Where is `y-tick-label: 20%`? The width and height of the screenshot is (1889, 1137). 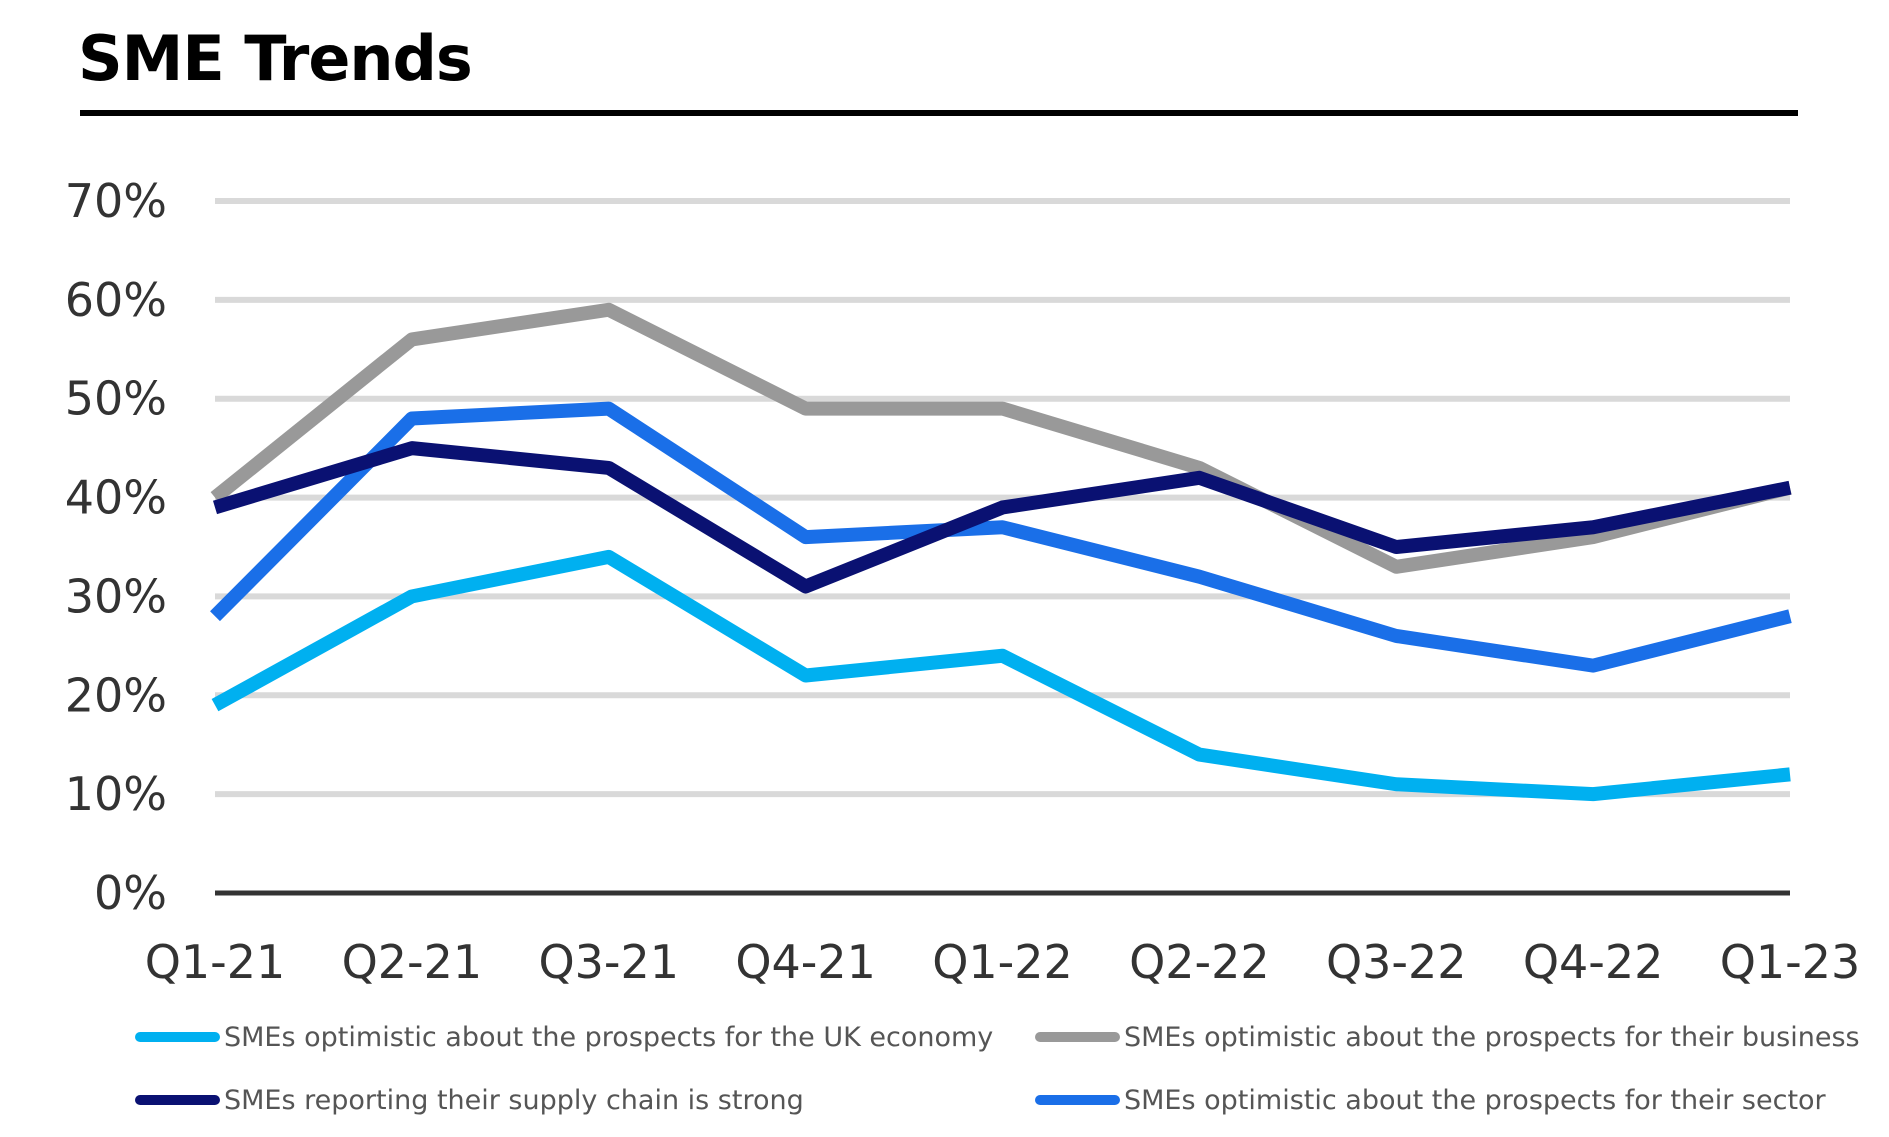 y-tick-label: 20% is located at coordinates (116, 695).